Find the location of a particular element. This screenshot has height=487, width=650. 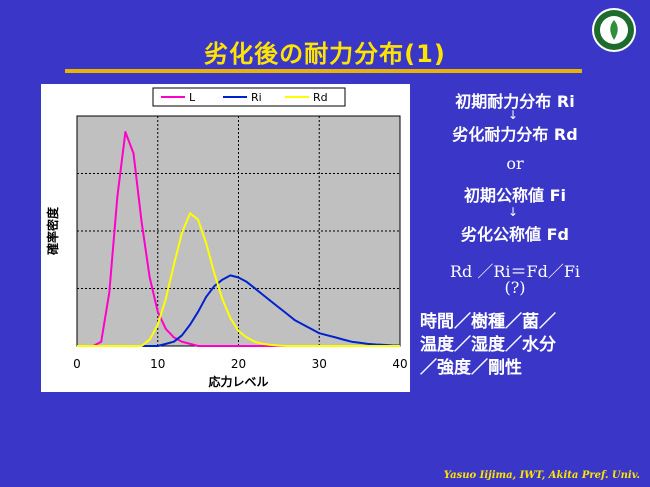

series-line-rd is located at coordinates (238, 279).